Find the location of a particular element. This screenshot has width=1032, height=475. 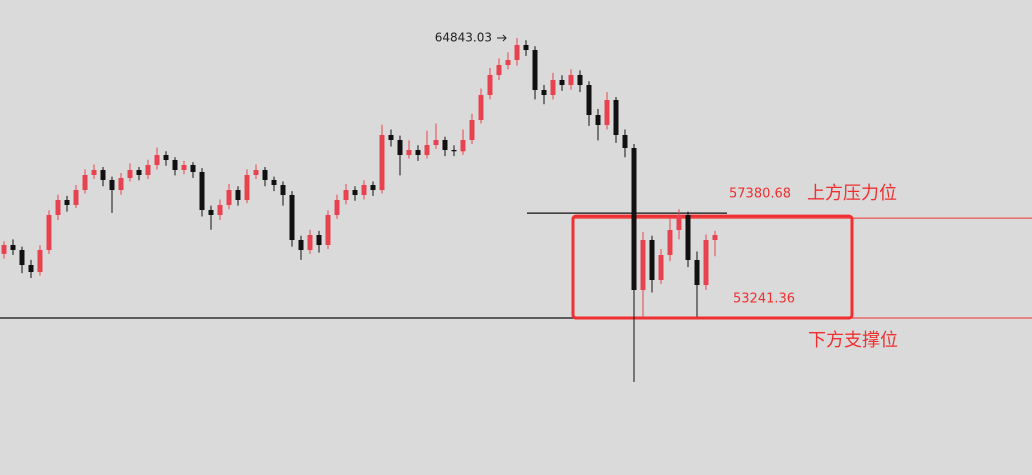

support-value: 53241.36 is located at coordinates (764, 299).